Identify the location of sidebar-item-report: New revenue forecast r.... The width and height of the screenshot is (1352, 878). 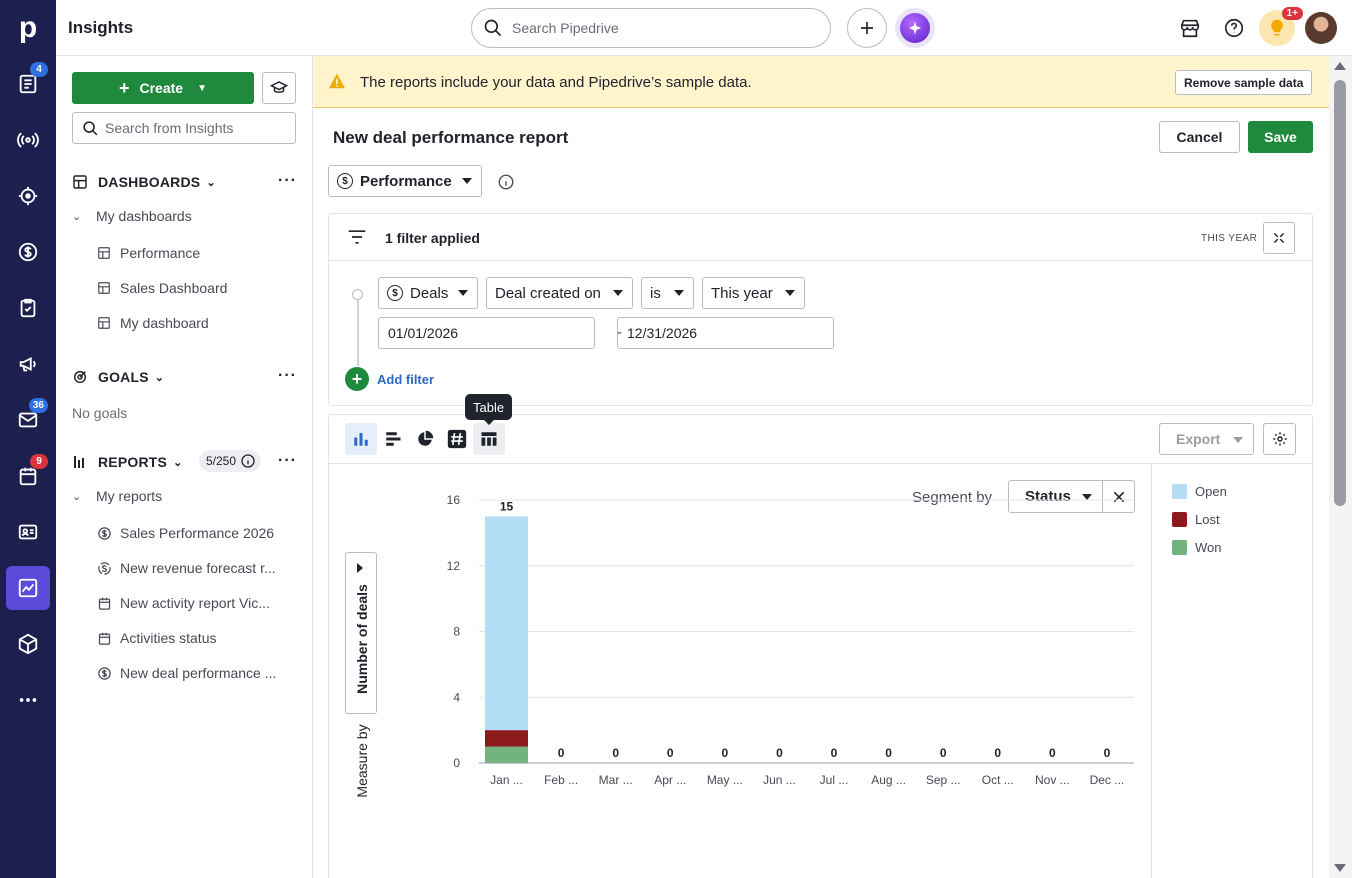
(196, 568).